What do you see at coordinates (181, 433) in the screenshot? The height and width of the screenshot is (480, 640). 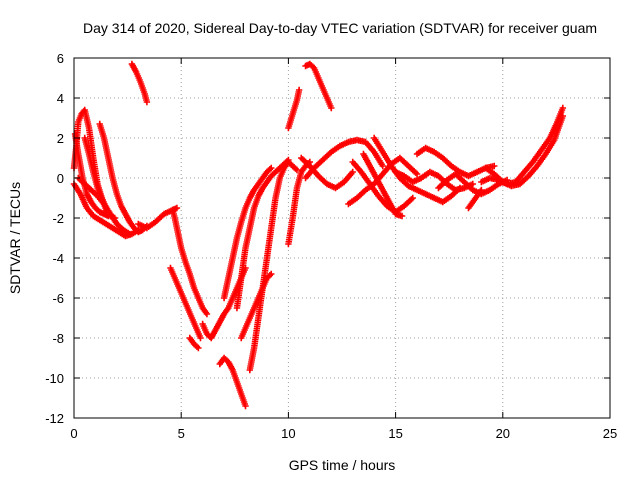 I see `x-tick-label: 5` at bounding box center [181, 433].